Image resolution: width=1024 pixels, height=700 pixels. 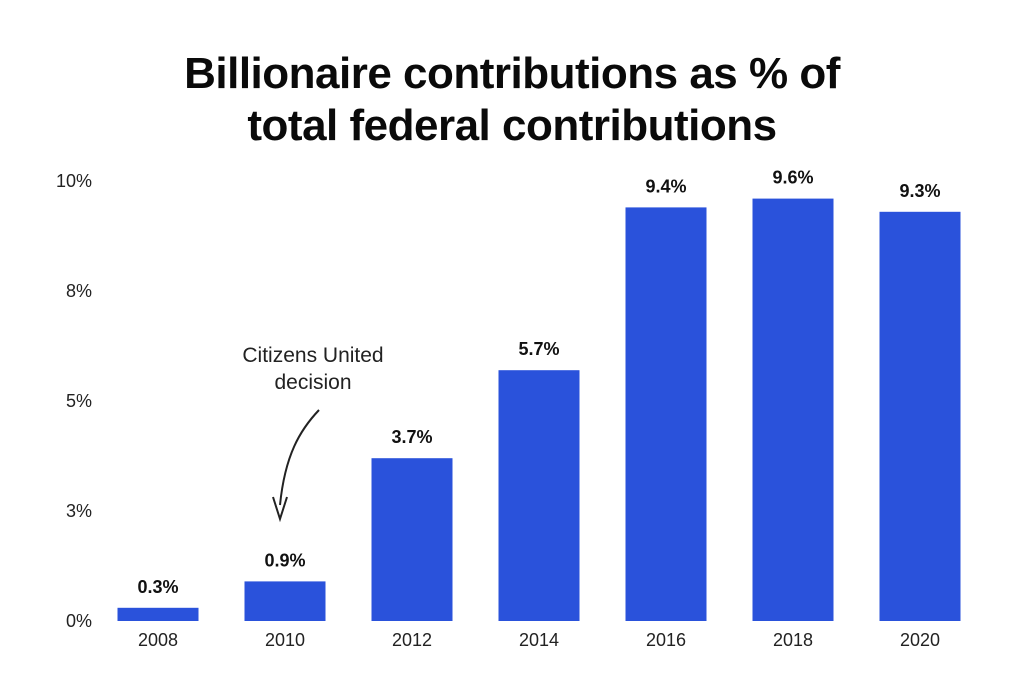 What do you see at coordinates (299, 457) in the screenshot?
I see `annotation-arrow` at bounding box center [299, 457].